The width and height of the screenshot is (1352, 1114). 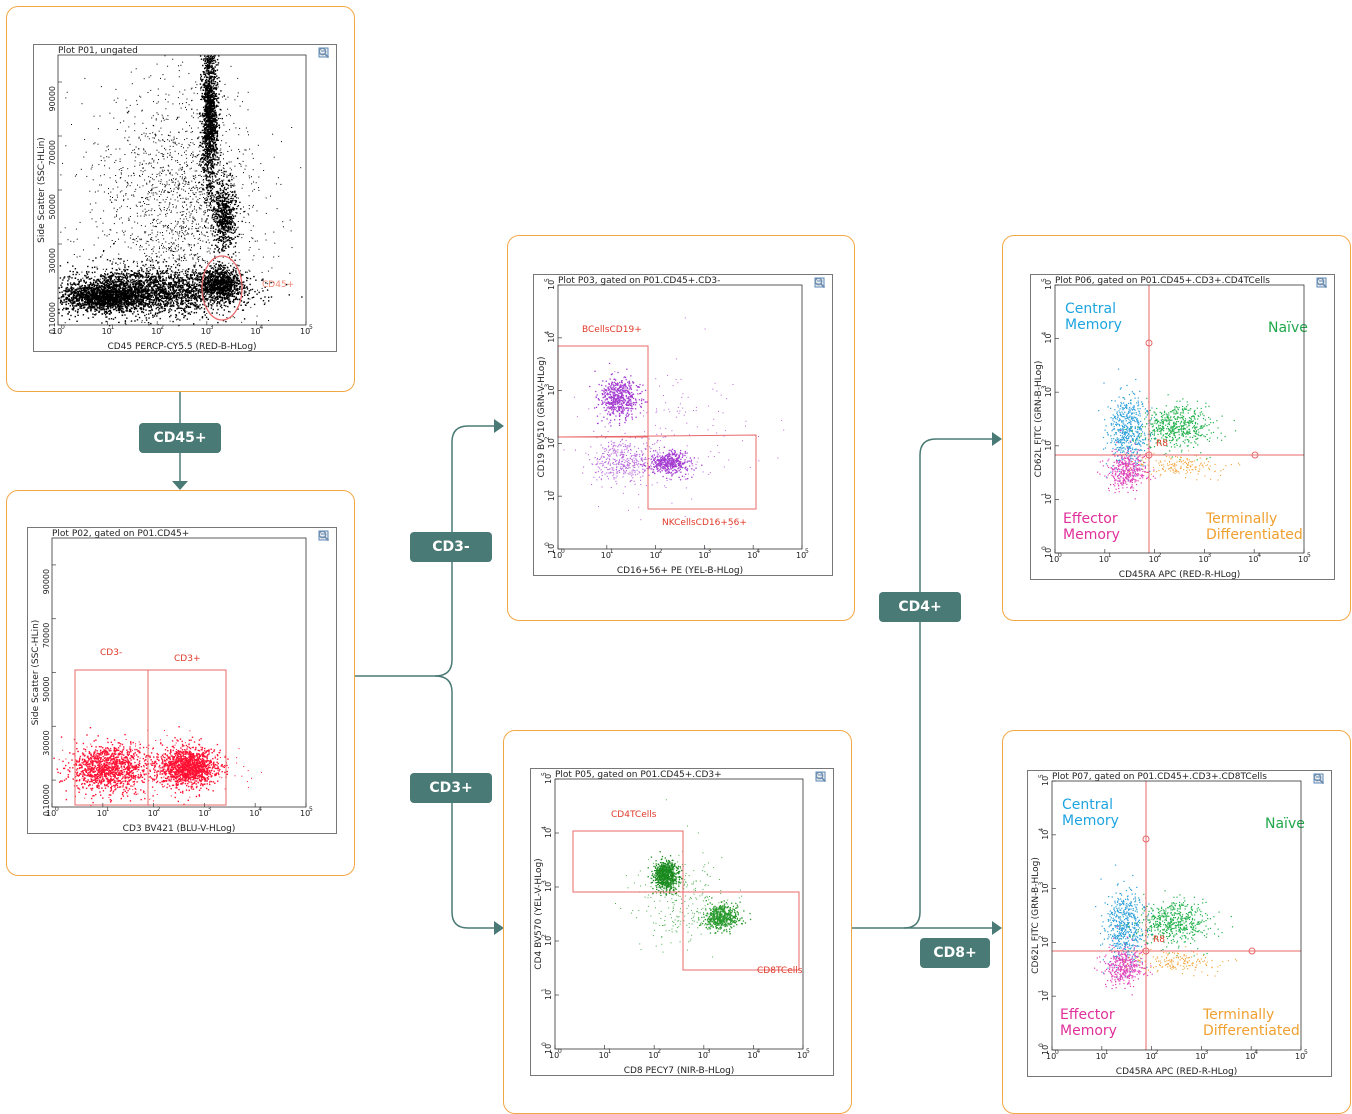 What do you see at coordinates (1093, 317) in the screenshot?
I see `label-central-memory: Central Memory` at bounding box center [1093, 317].